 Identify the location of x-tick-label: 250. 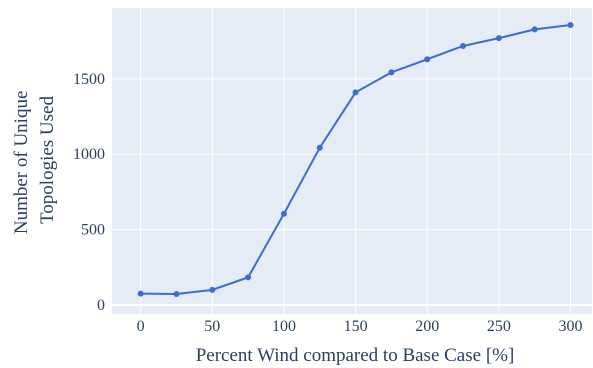
(499, 326).